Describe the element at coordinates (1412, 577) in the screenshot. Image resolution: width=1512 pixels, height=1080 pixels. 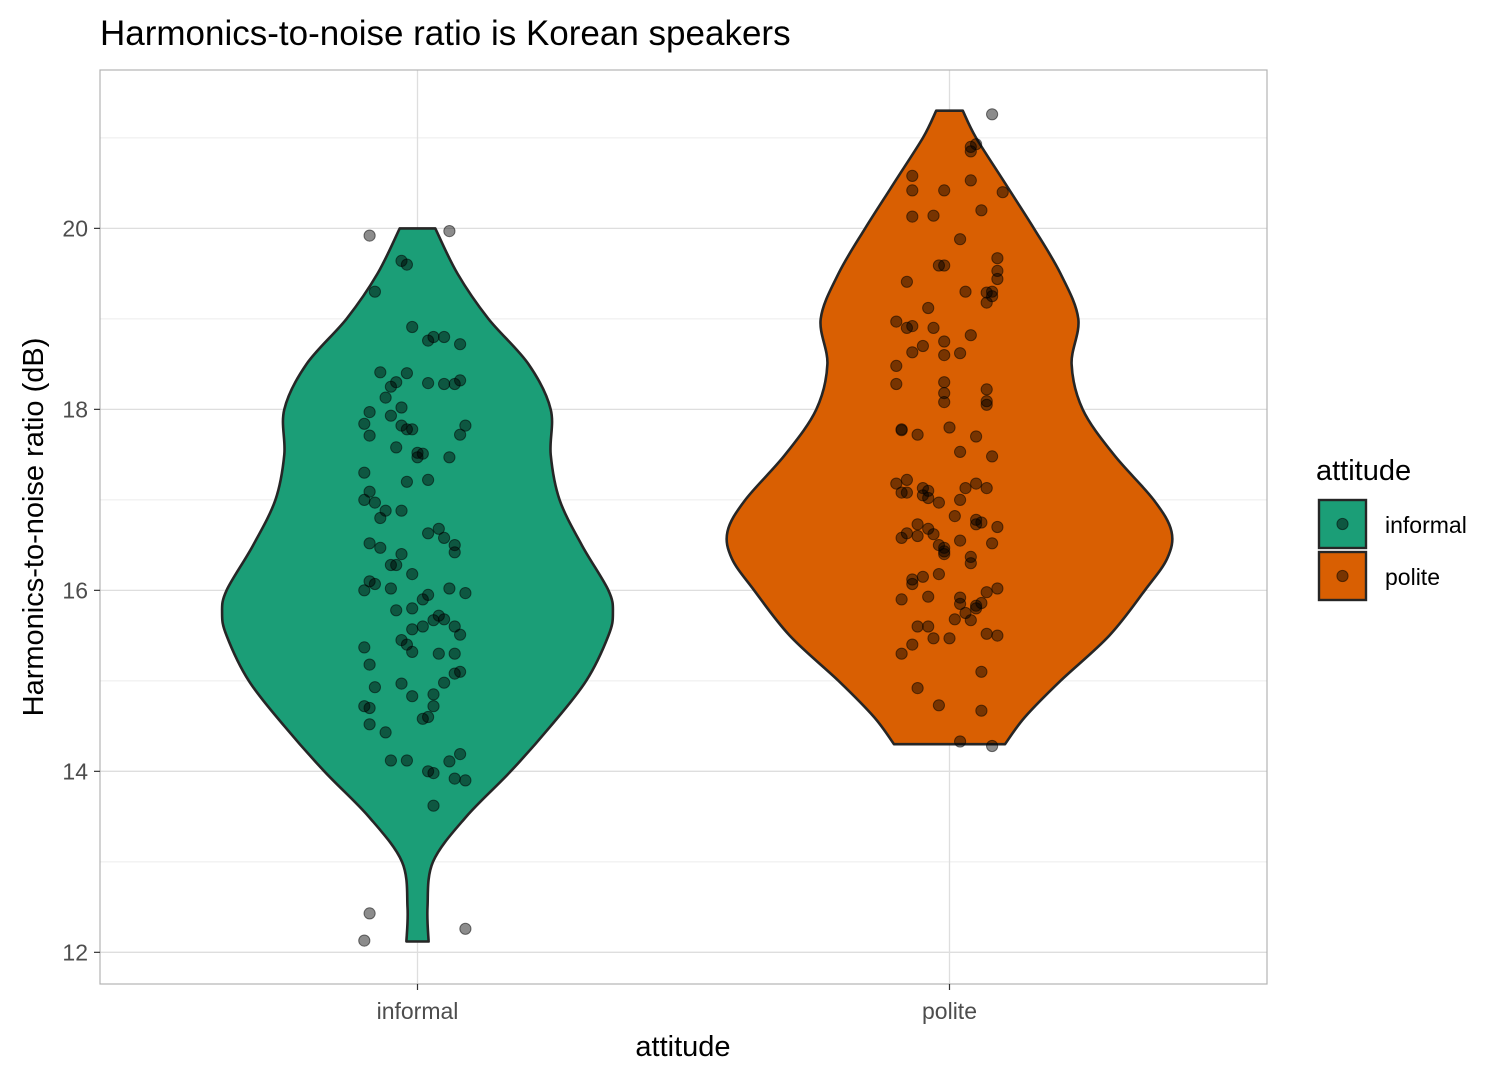
I see `legend-label-polite: polite` at that location.